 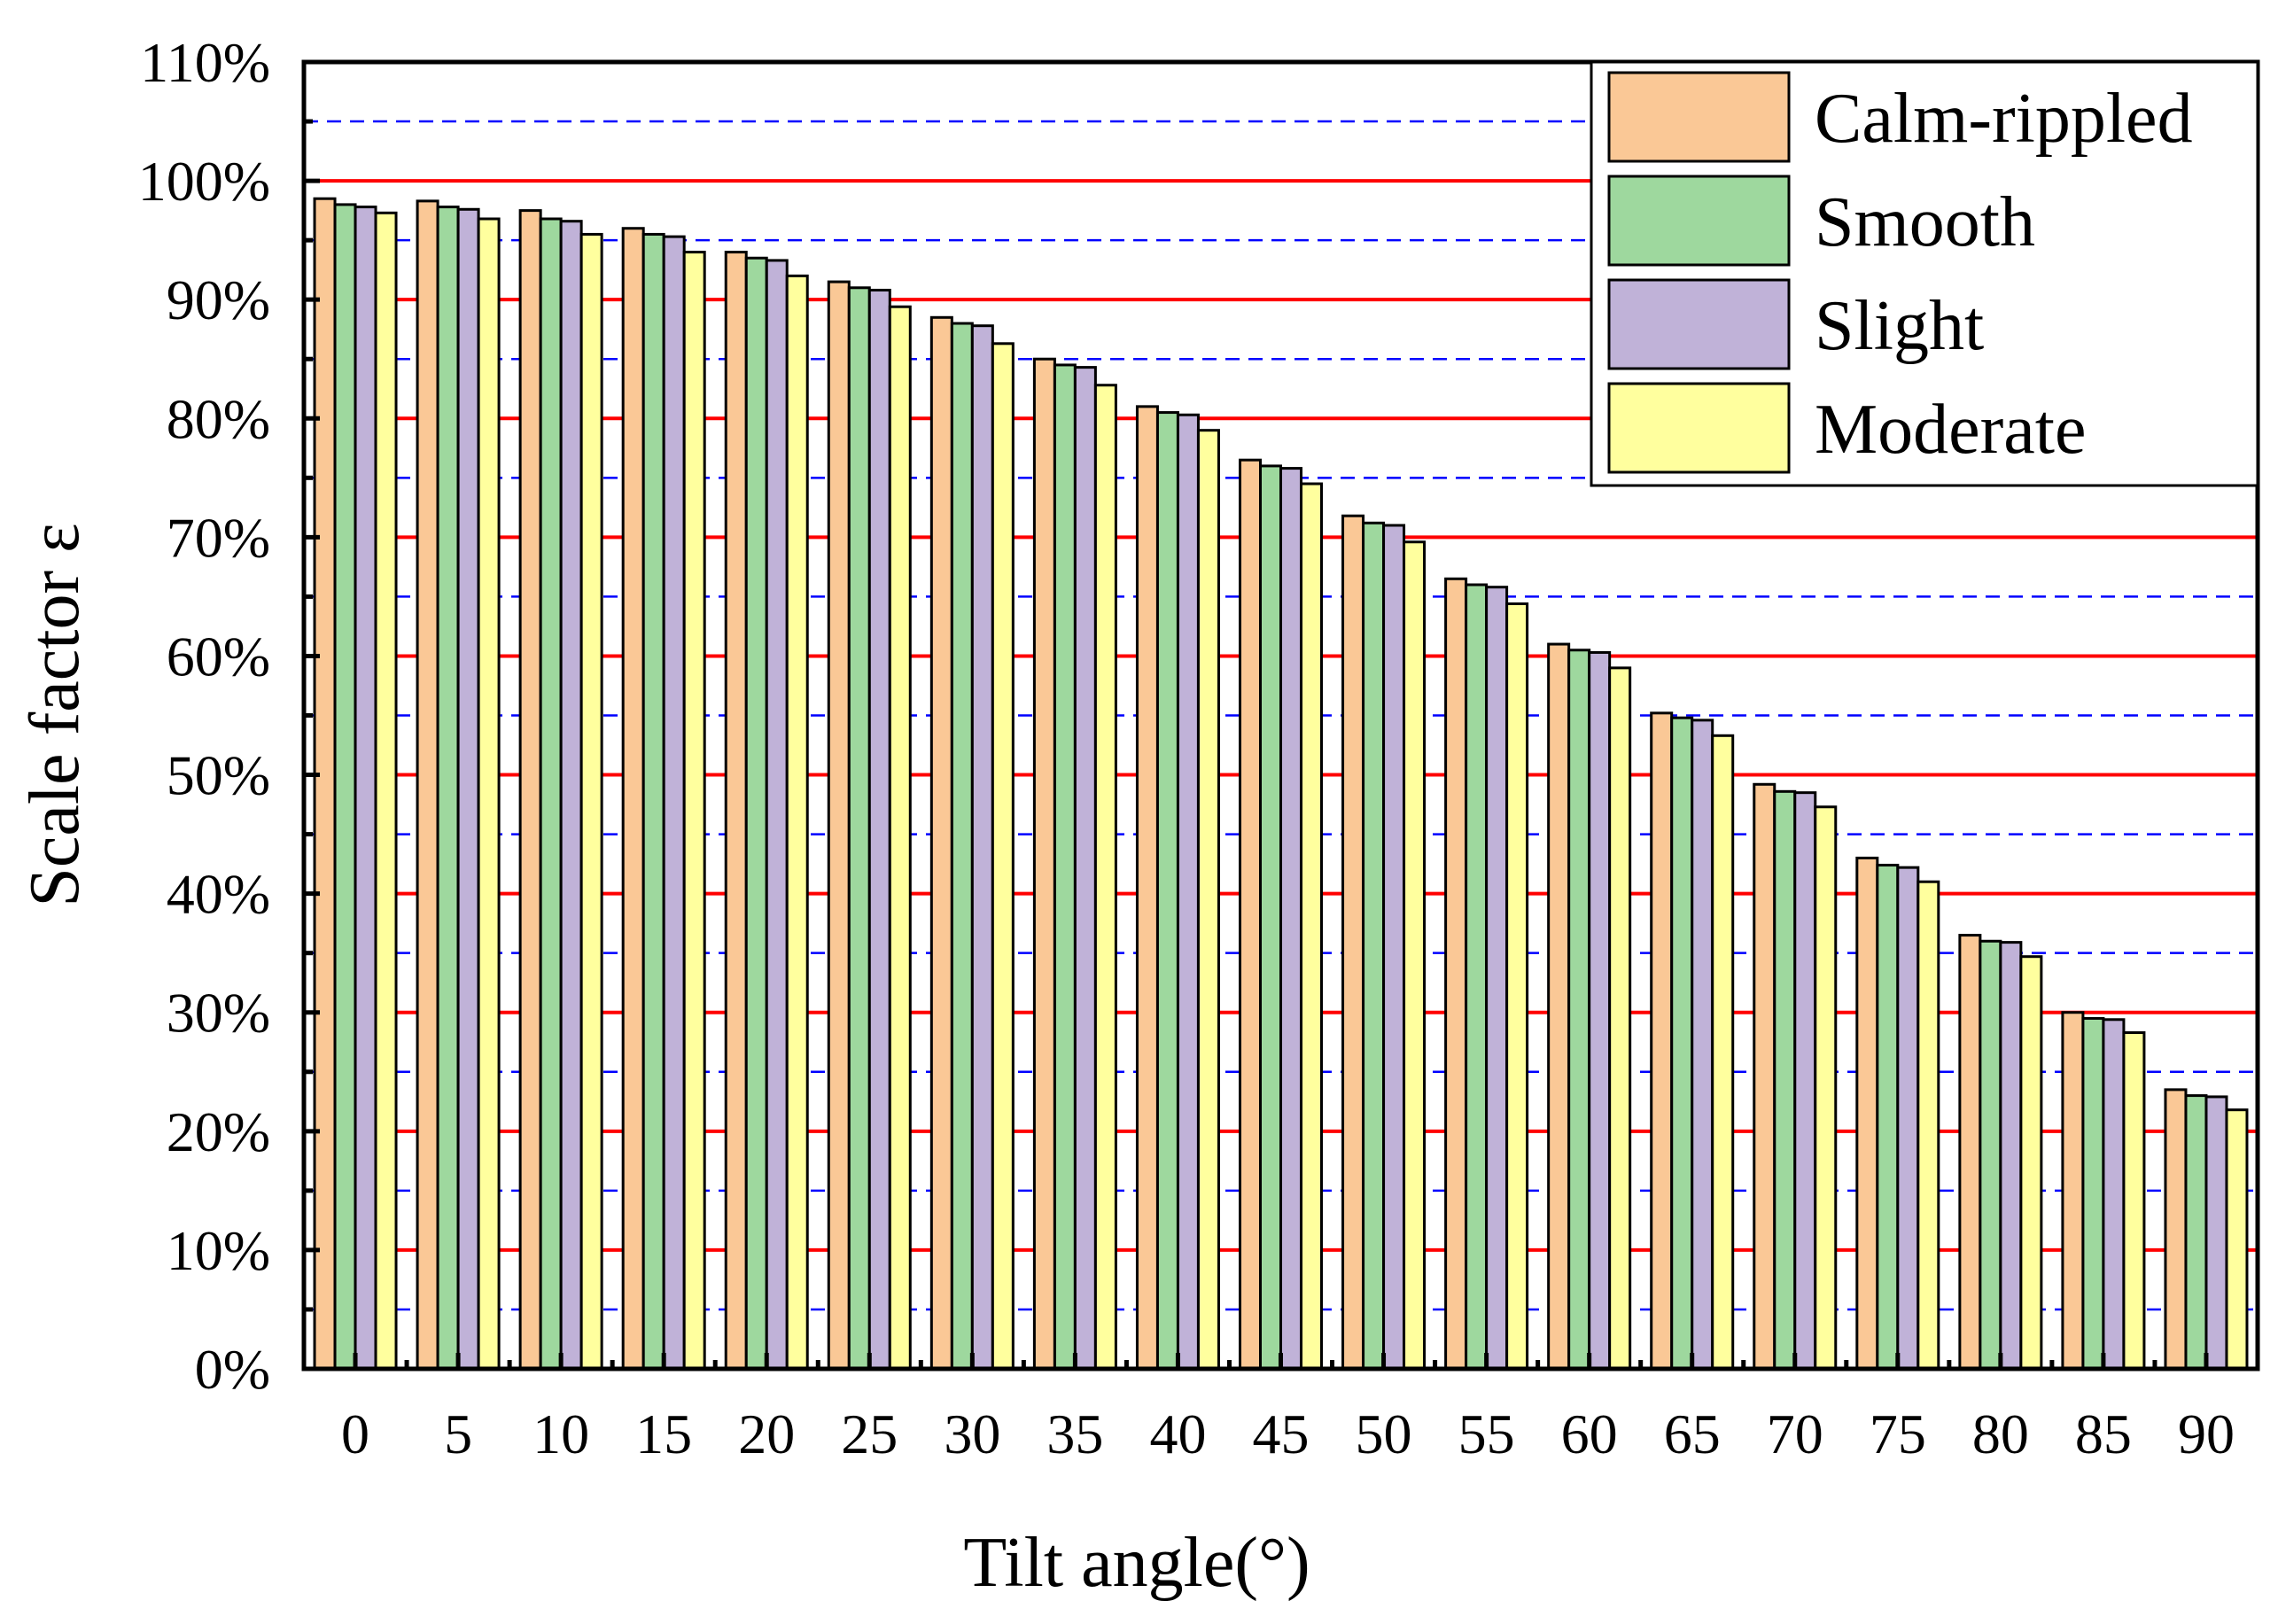 I want to click on y-tick-label: 60%, so click(x=218, y=657).